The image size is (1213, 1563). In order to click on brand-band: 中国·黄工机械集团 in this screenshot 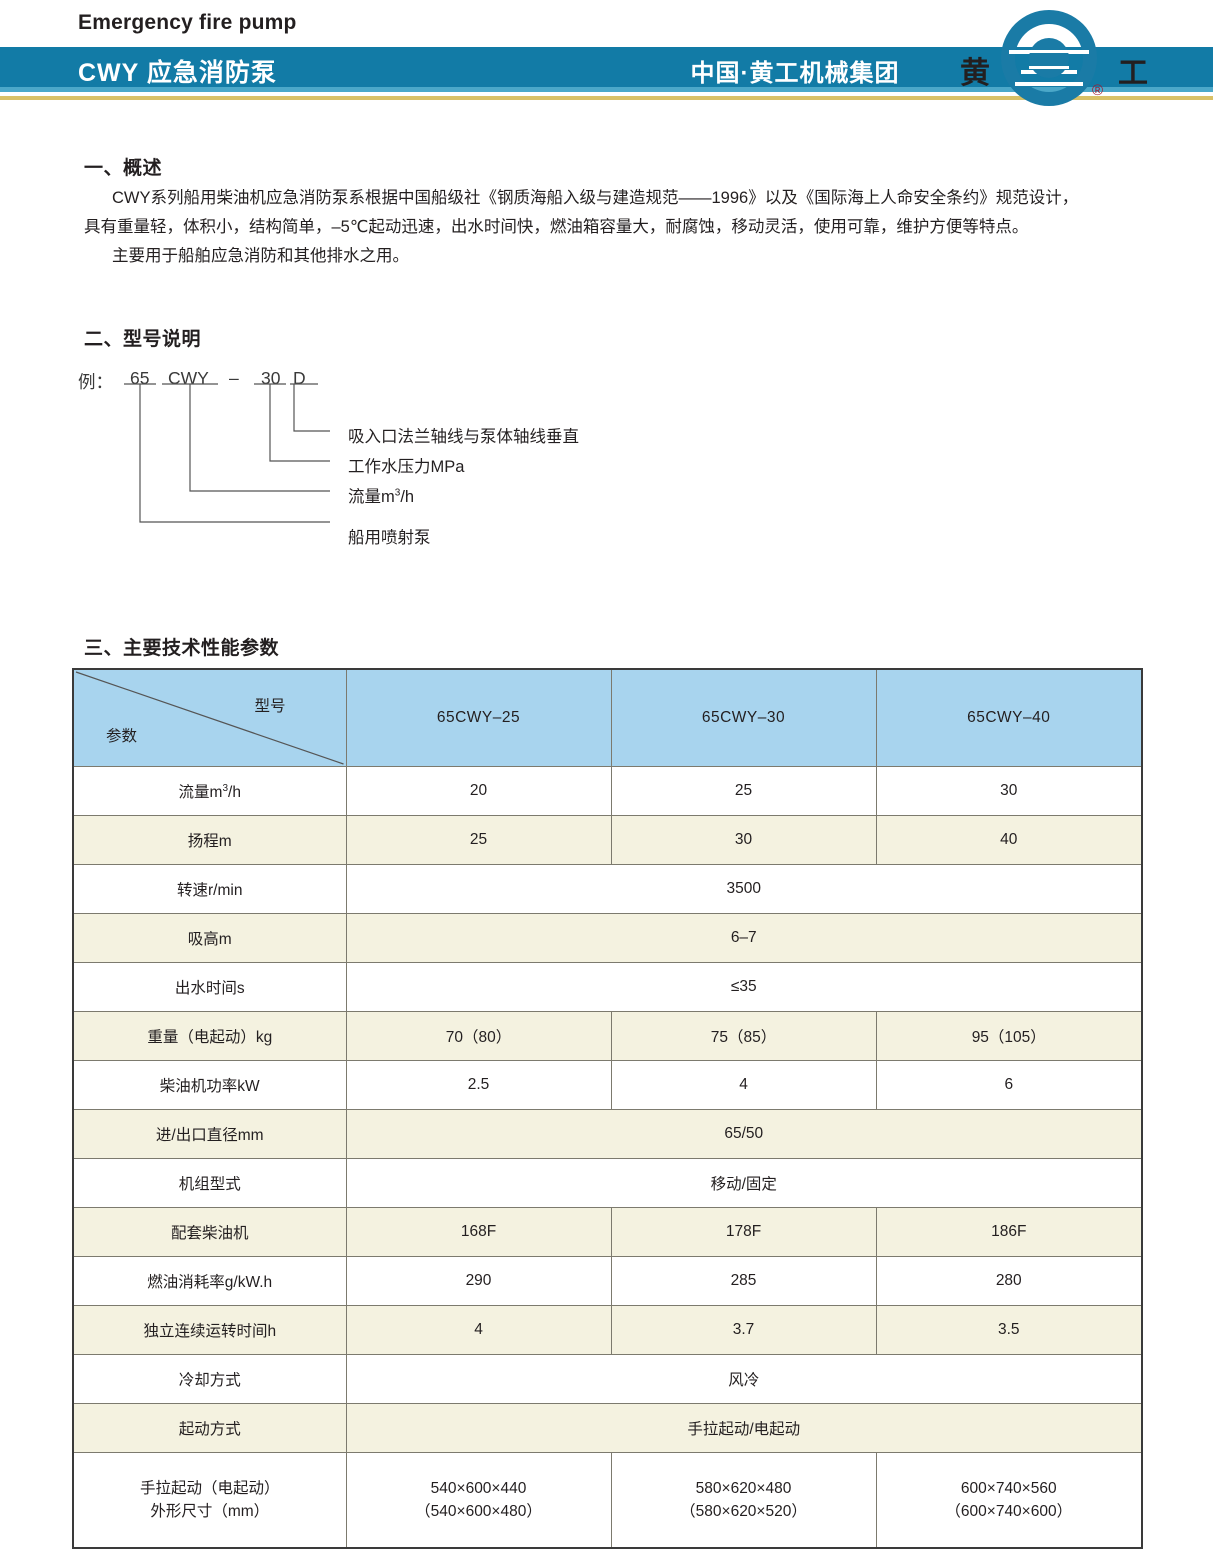, I will do `click(795, 70)`.